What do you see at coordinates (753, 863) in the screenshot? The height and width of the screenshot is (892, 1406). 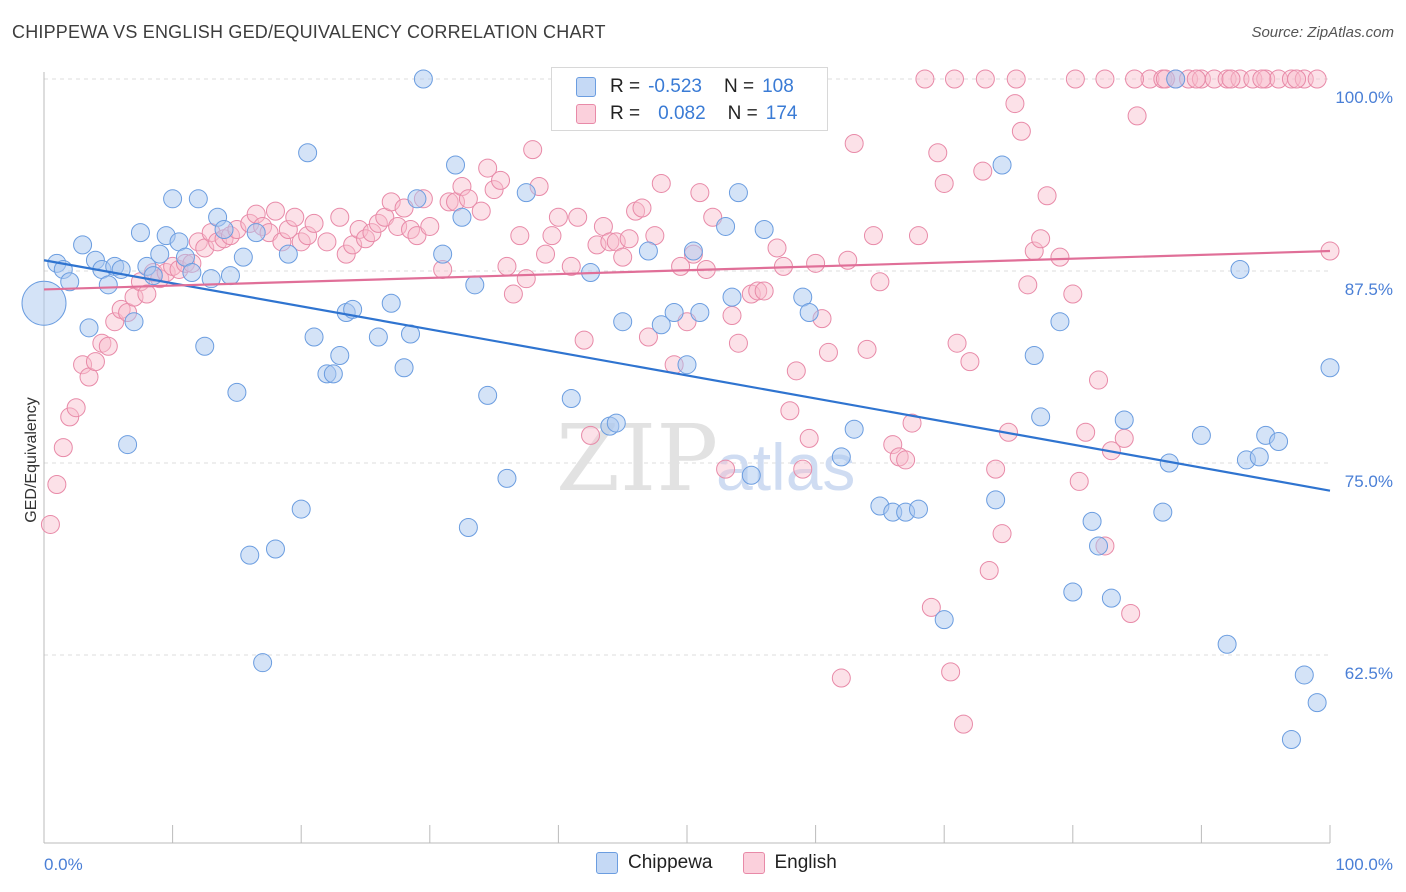 I see `english-swatch` at bounding box center [753, 863].